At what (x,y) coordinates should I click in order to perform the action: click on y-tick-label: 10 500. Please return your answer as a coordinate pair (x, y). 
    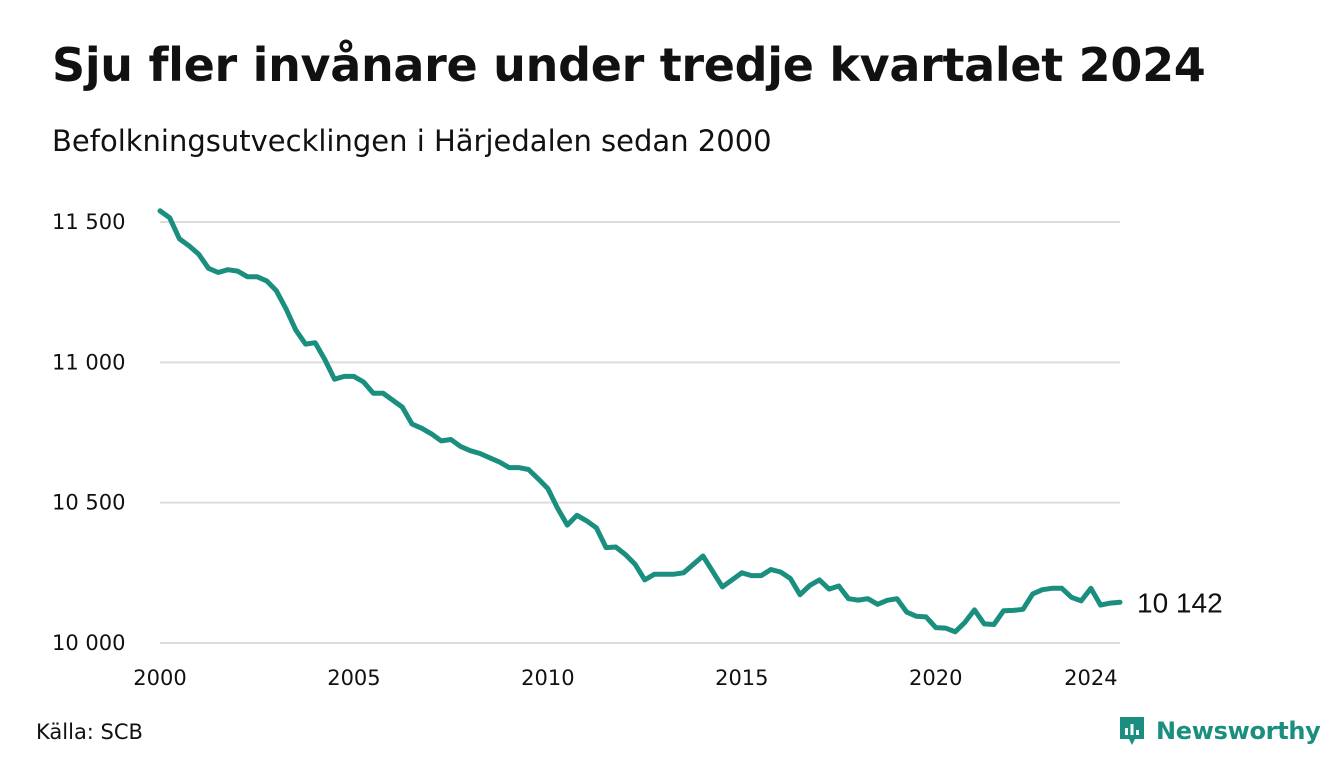
    Looking at the image, I should click on (88, 503).